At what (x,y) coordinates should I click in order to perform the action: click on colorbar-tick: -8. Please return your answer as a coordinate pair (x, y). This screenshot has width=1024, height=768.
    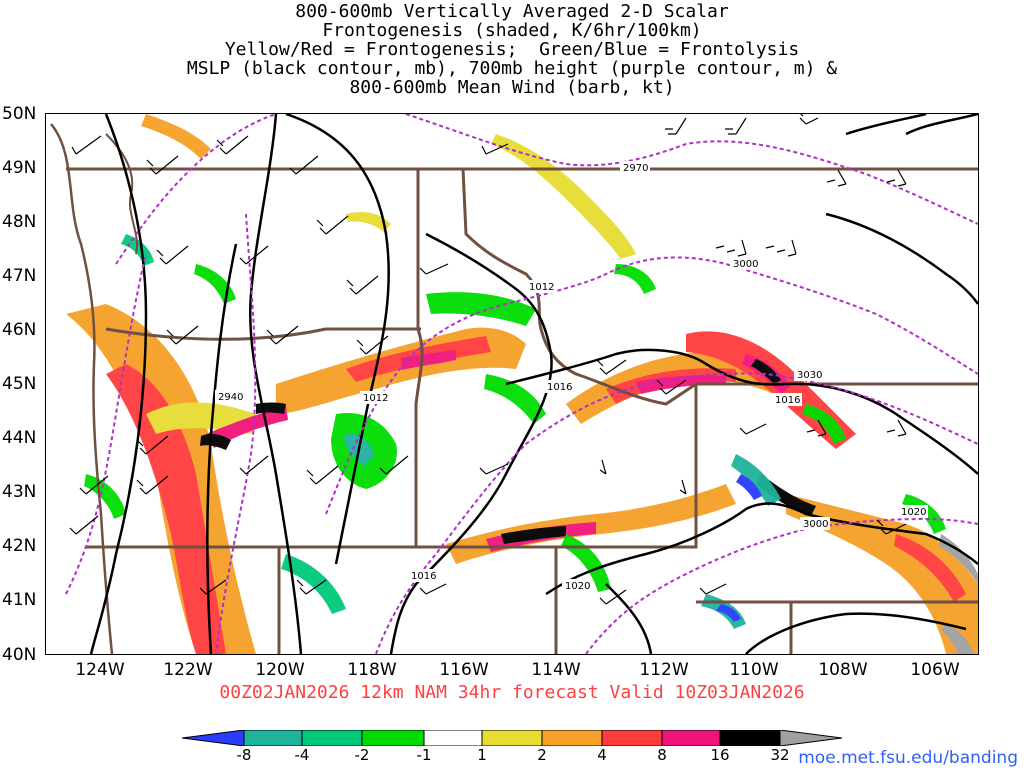
    Looking at the image, I should click on (244, 755).